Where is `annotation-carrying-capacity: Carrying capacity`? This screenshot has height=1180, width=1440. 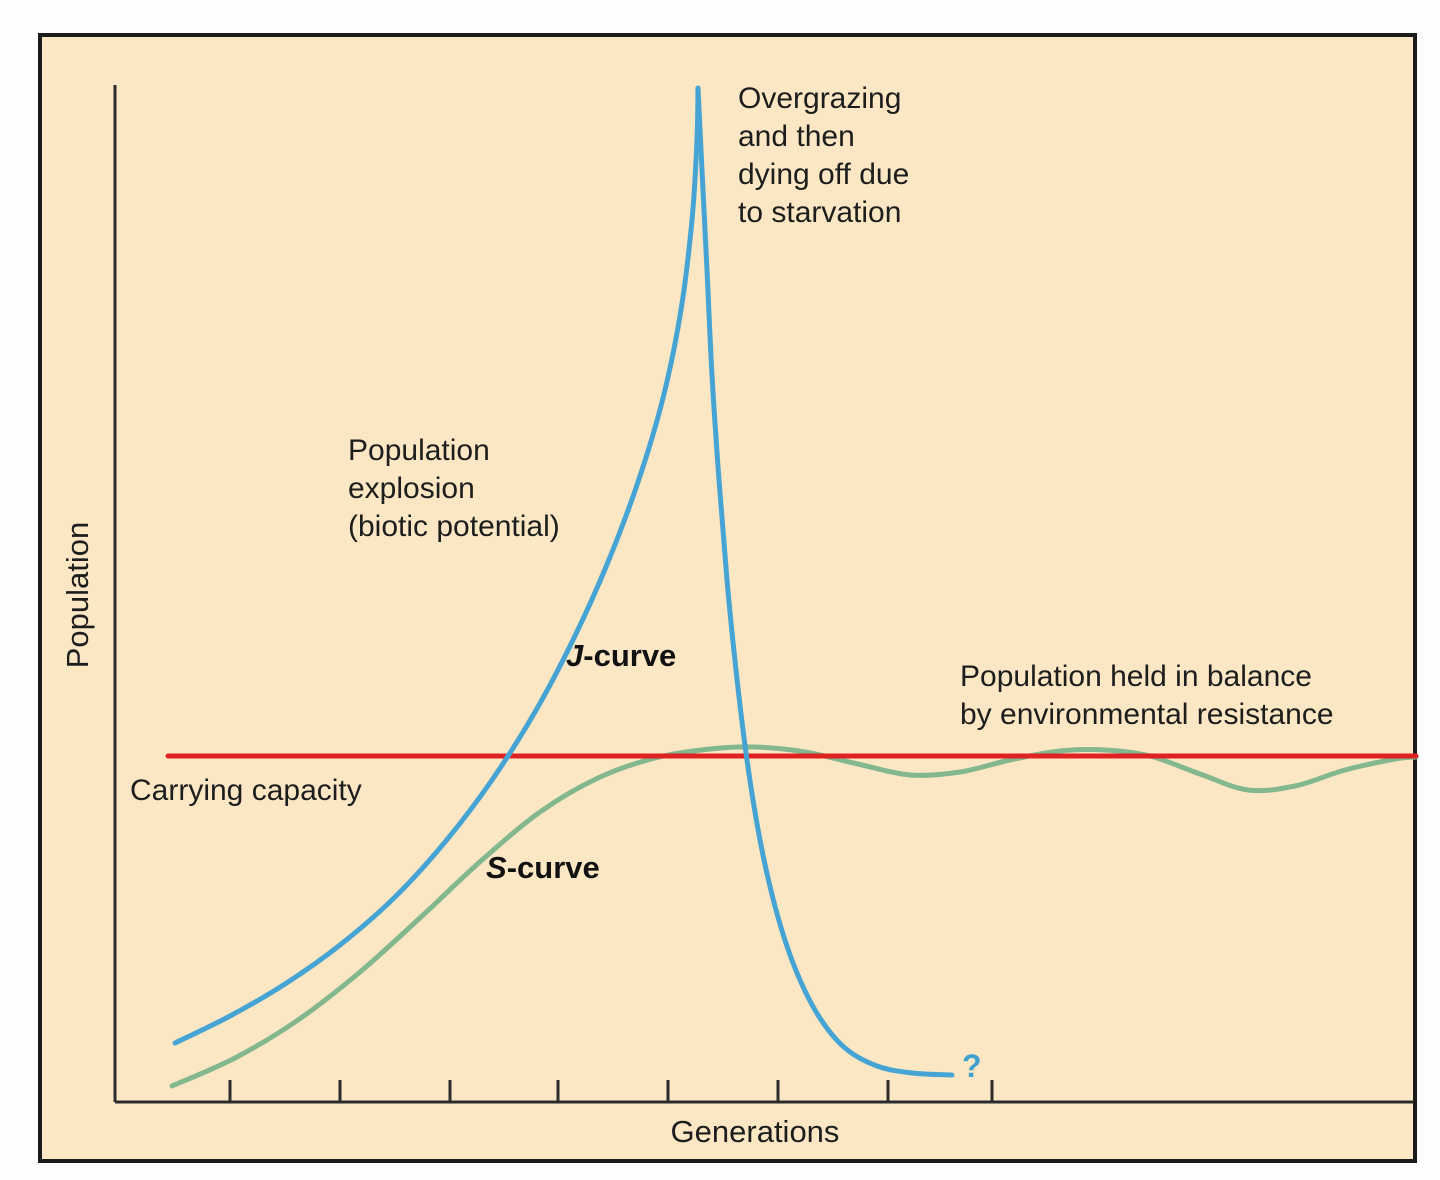 annotation-carrying-capacity: Carrying capacity is located at coordinates (246, 790).